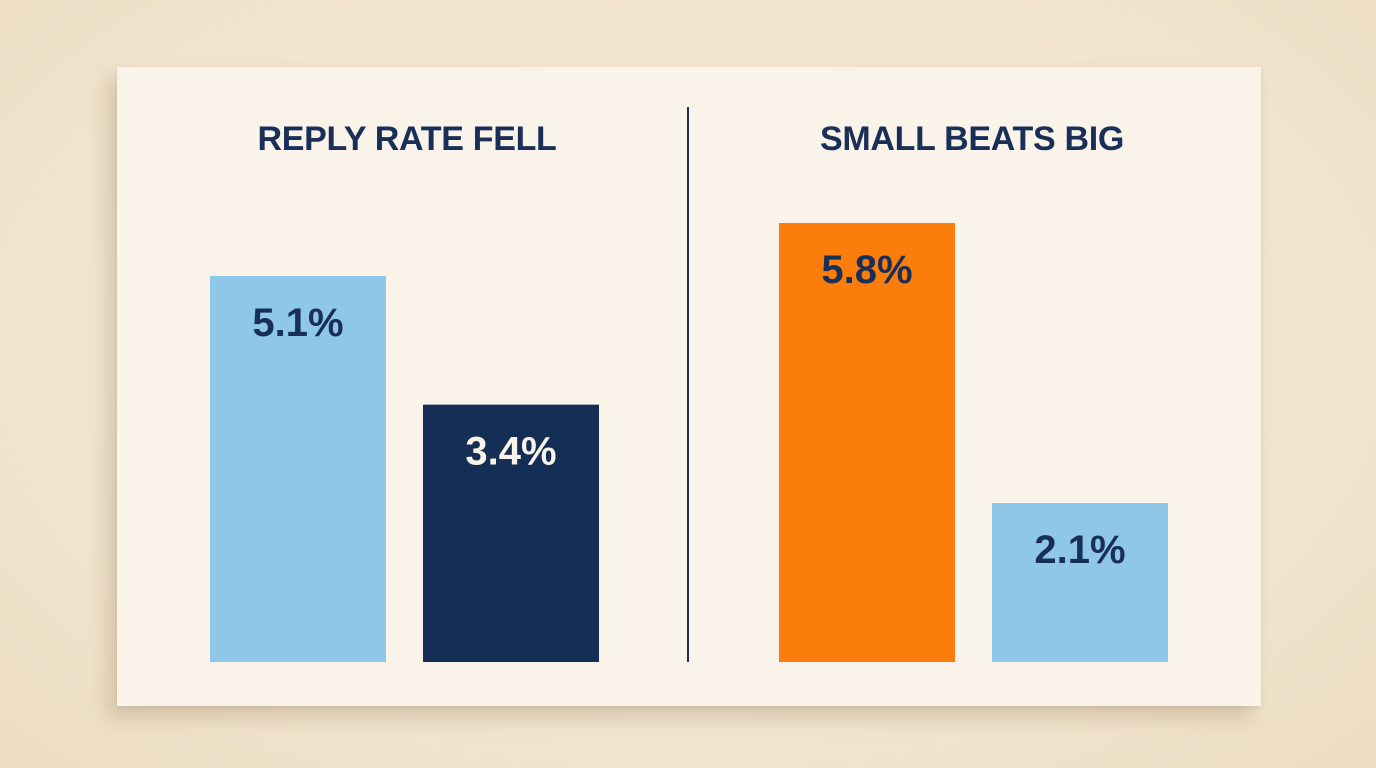 This screenshot has height=768, width=1376. Describe the element at coordinates (510, 452) in the screenshot. I see `left-chart-bar-2-value-label: 3.4%` at that location.